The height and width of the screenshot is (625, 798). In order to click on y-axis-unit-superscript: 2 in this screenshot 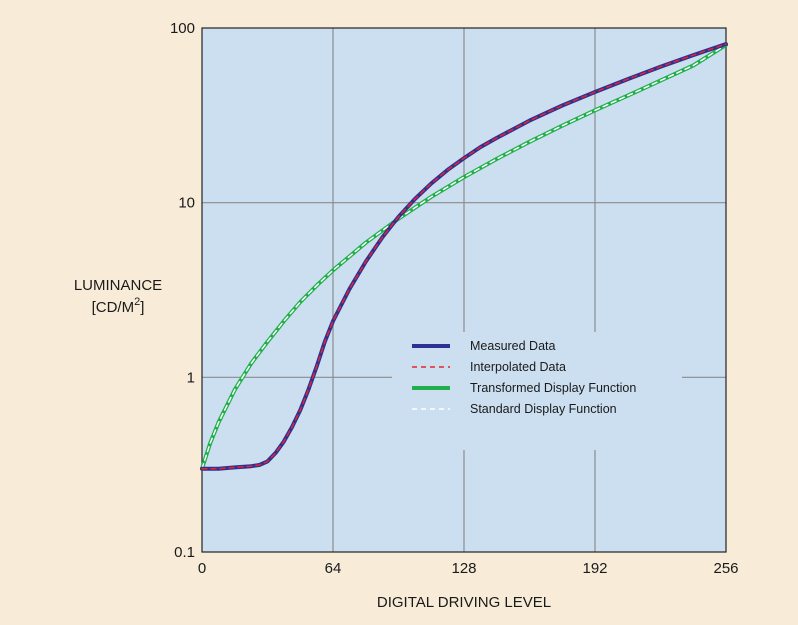, I will do `click(137, 302)`.